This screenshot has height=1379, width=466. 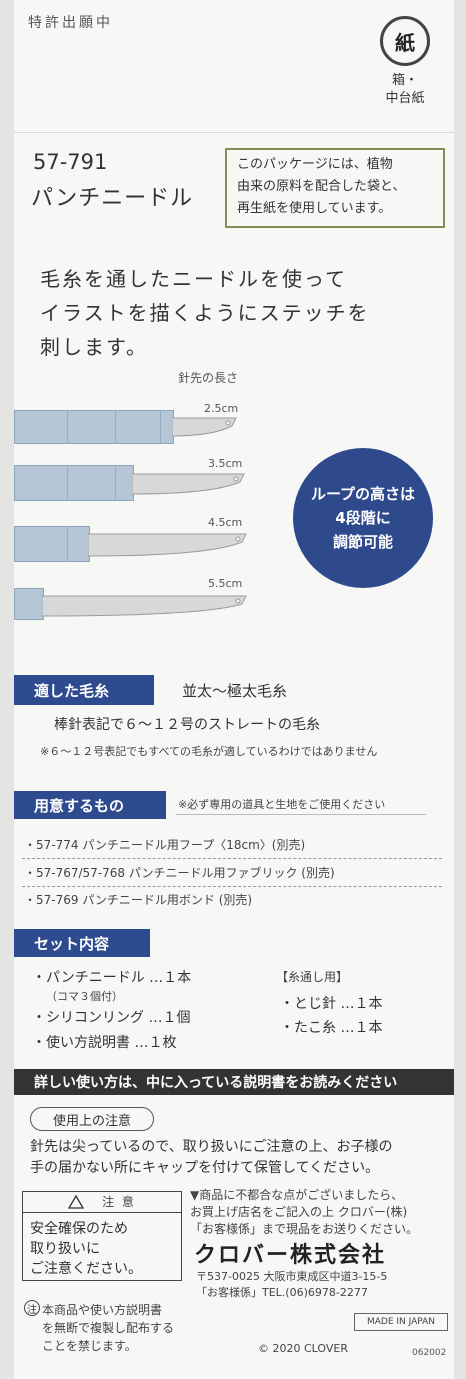 I want to click on recycle-mark: 紙, so click(x=405, y=42).